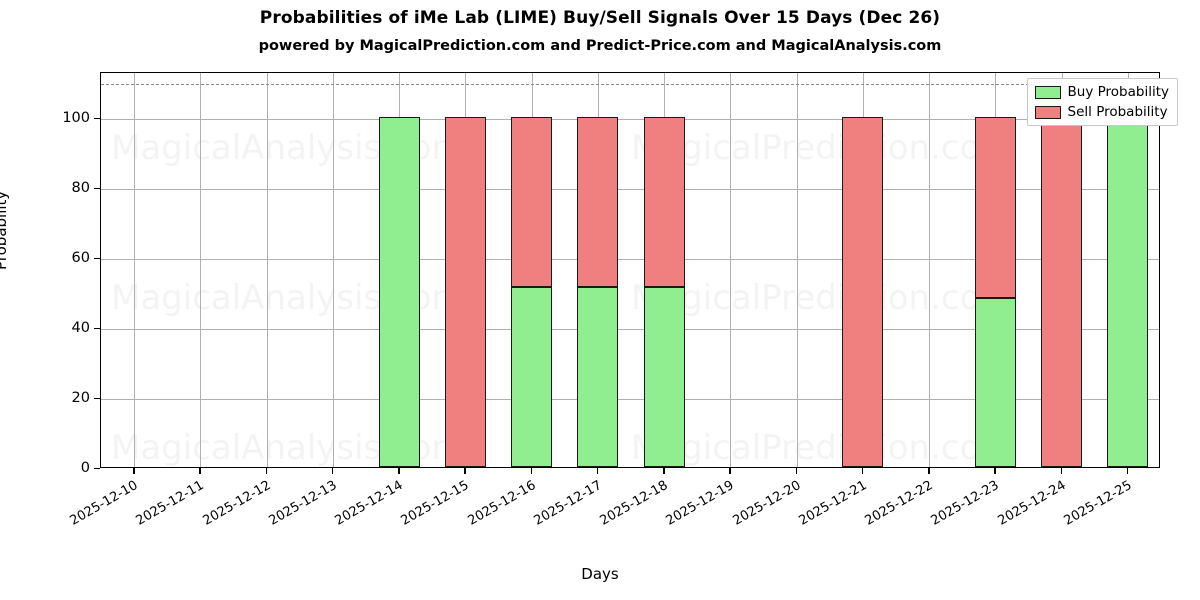  What do you see at coordinates (80, 327) in the screenshot?
I see `y-axis-tick-label: 40` at bounding box center [80, 327].